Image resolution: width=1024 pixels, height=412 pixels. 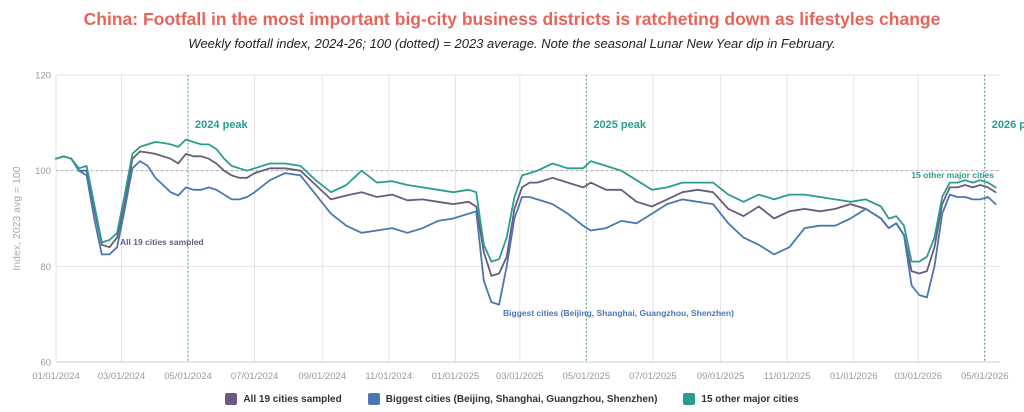 I want to click on x-tick-label: 07/01/2024, so click(x=255, y=376).